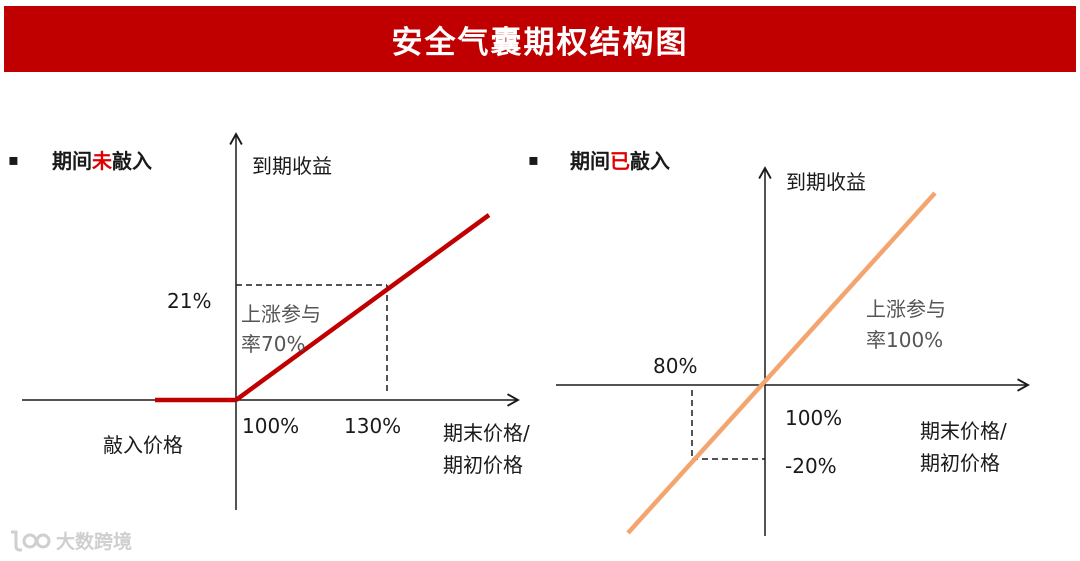 The height and width of the screenshot is (561, 1080). I want to click on right-y-value-label: -20%, so click(811, 466).